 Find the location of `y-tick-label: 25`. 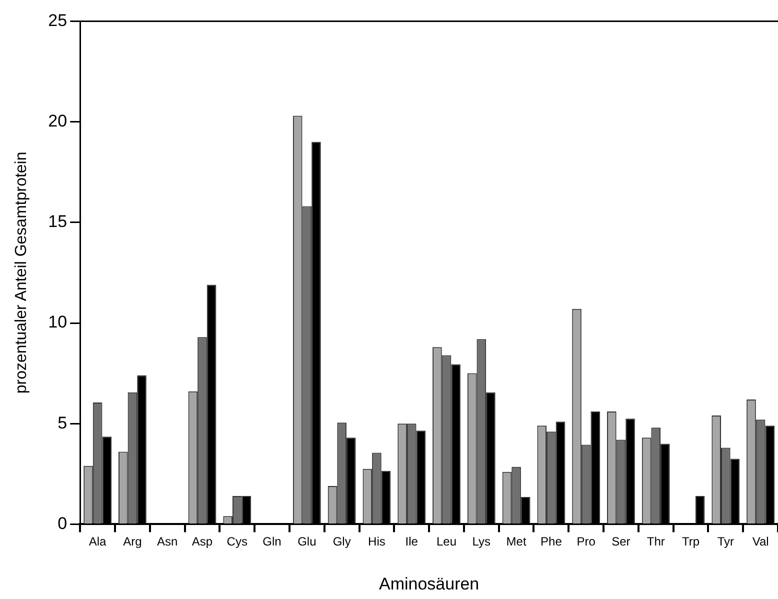

y-tick-label: 25 is located at coordinates (58, 20).